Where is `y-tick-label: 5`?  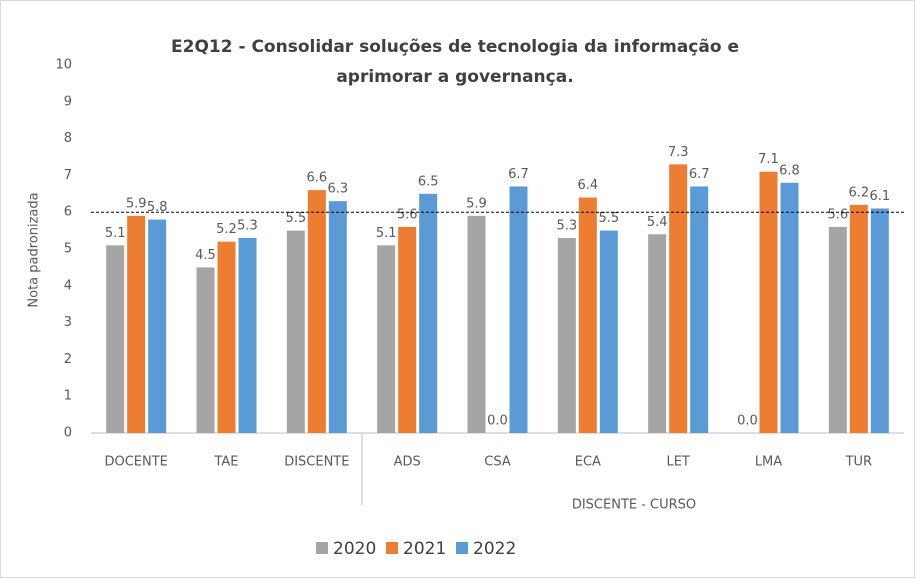
y-tick-label: 5 is located at coordinates (68, 249).